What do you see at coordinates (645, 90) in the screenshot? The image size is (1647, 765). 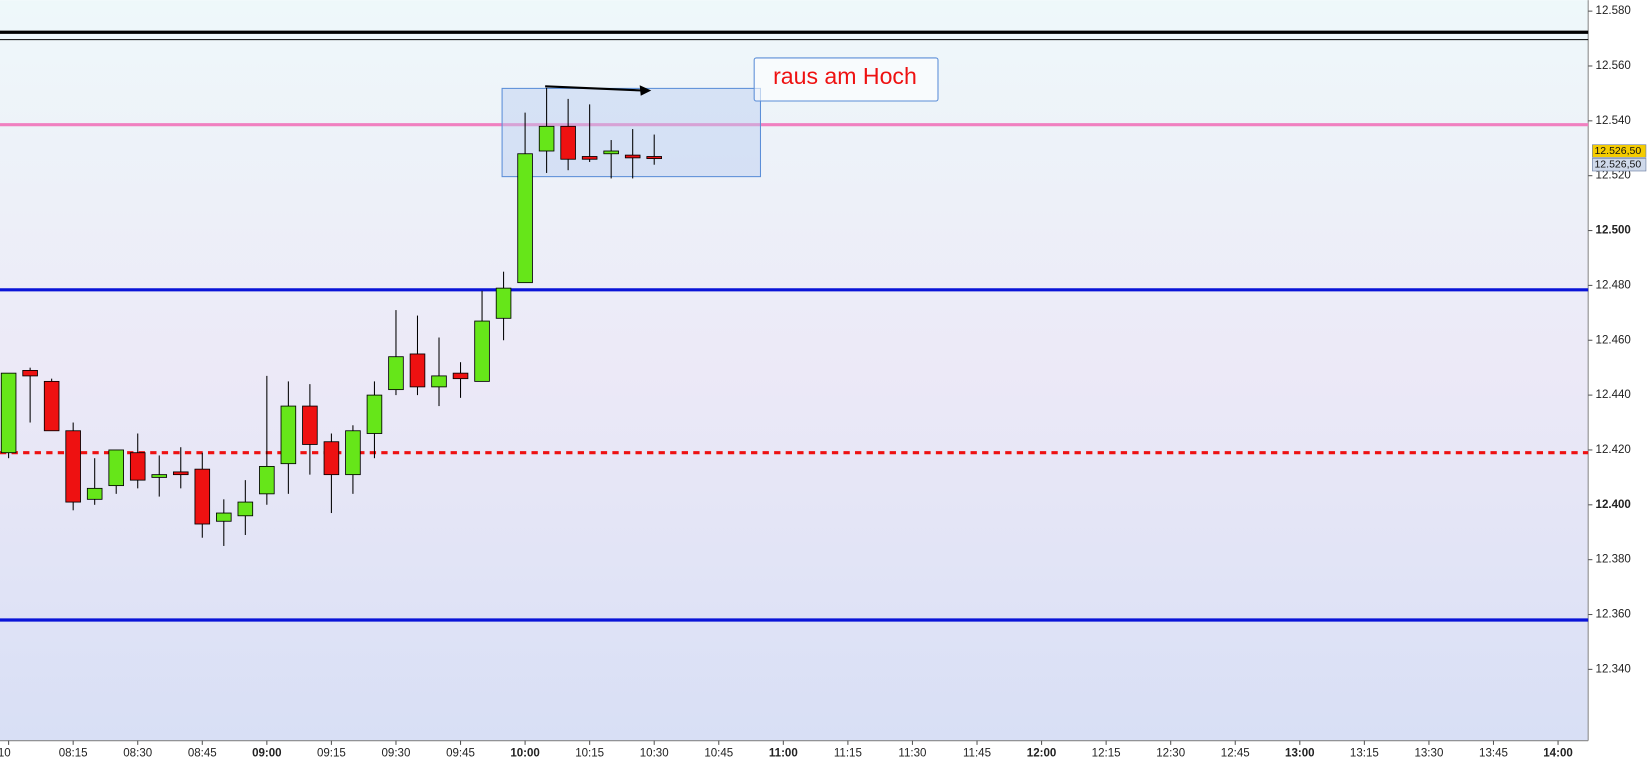 I see `arrow-head` at bounding box center [645, 90].